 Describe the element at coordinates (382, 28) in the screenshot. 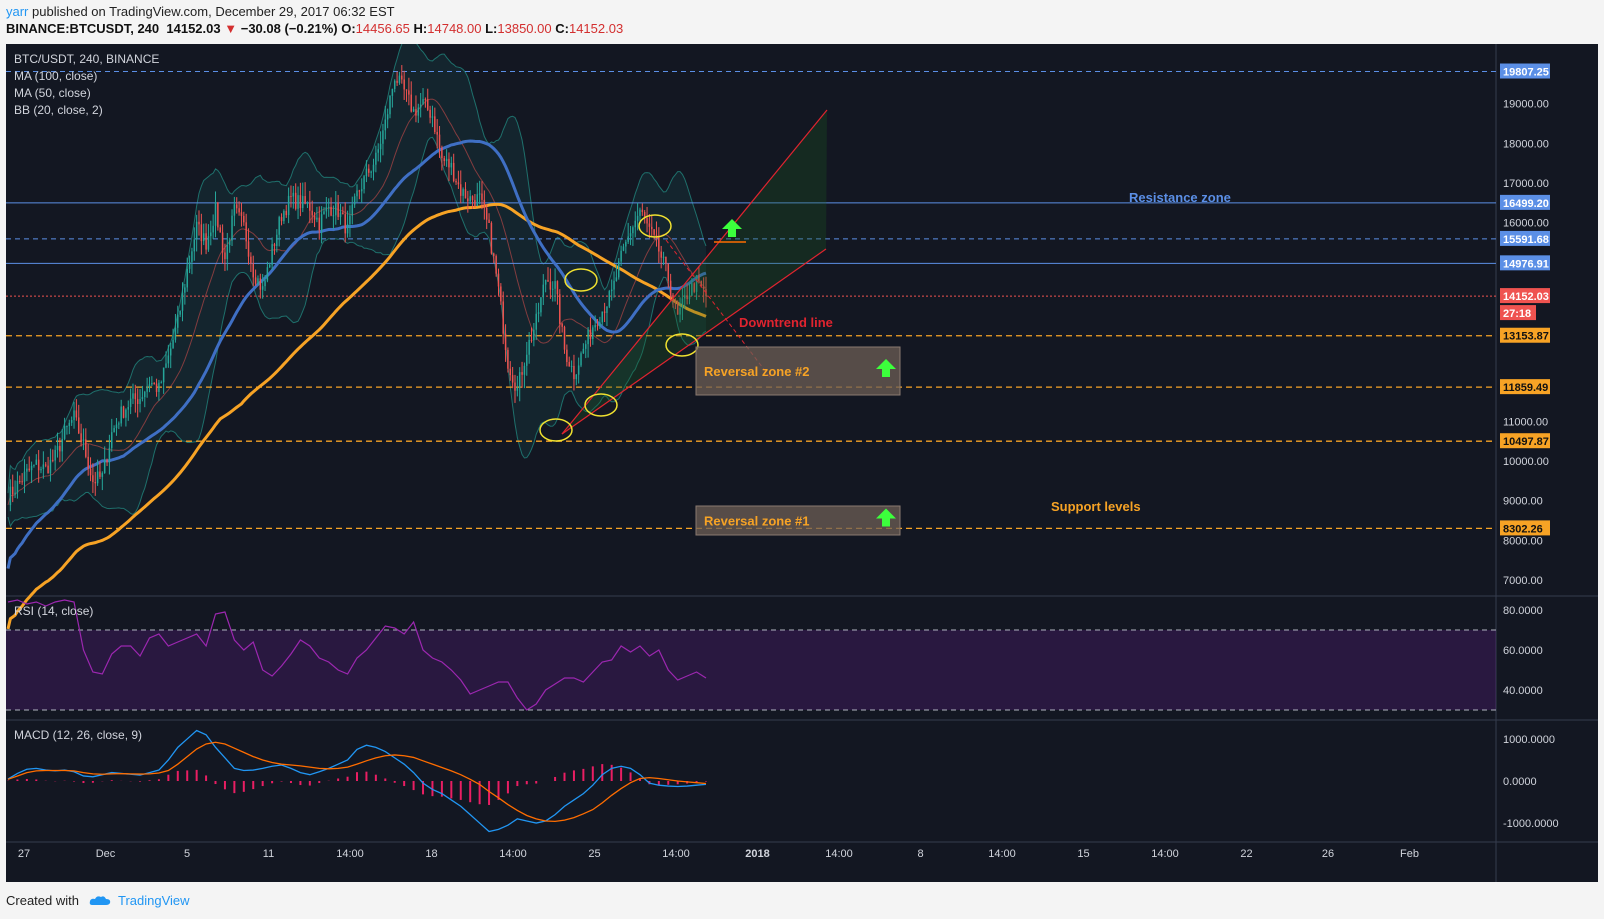

I see `open-value: 14456.65` at that location.